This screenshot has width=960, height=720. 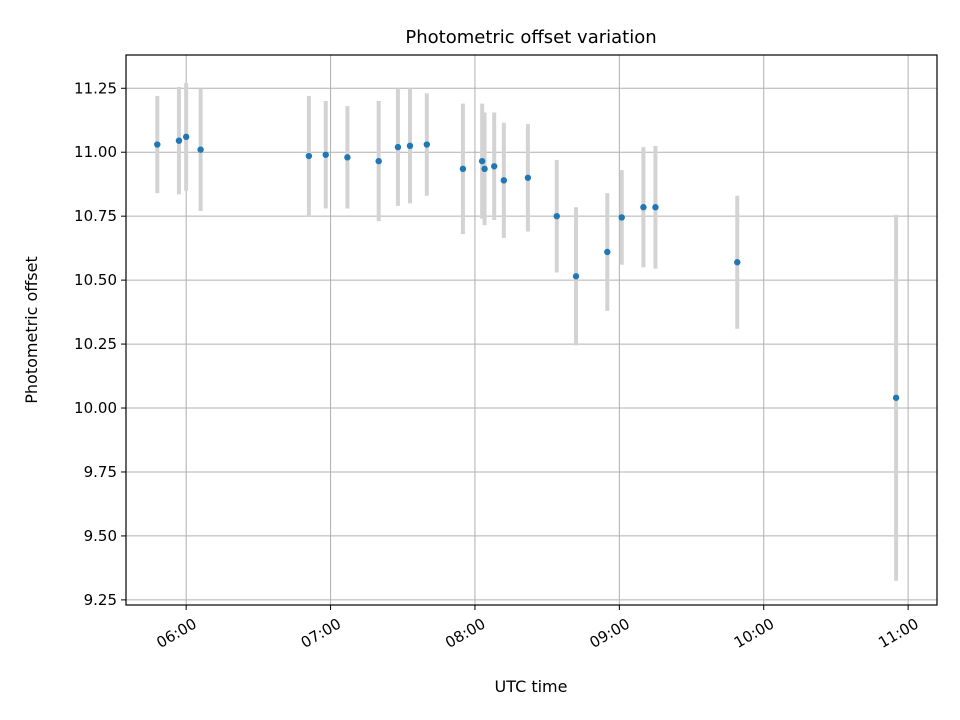 I want to click on x-tick-label: 09:00, so click(x=609, y=633).